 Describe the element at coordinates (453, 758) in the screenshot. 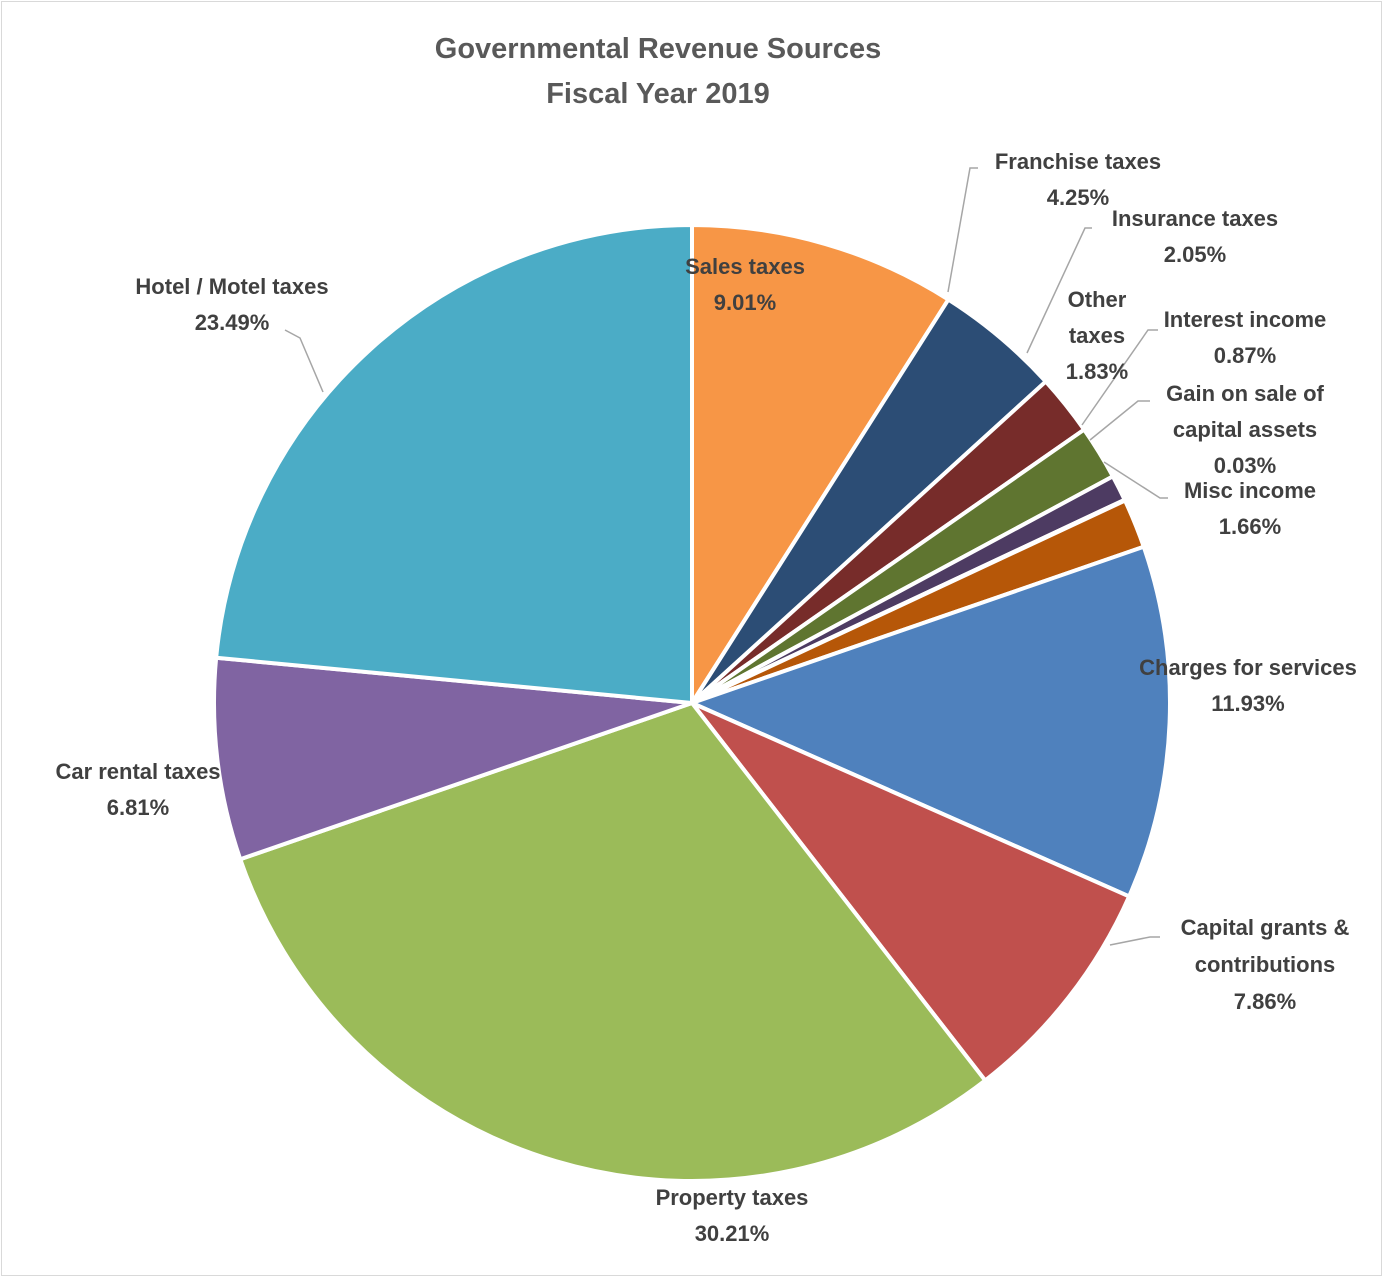

I see `pie-slice-car-rental-taxes` at that location.